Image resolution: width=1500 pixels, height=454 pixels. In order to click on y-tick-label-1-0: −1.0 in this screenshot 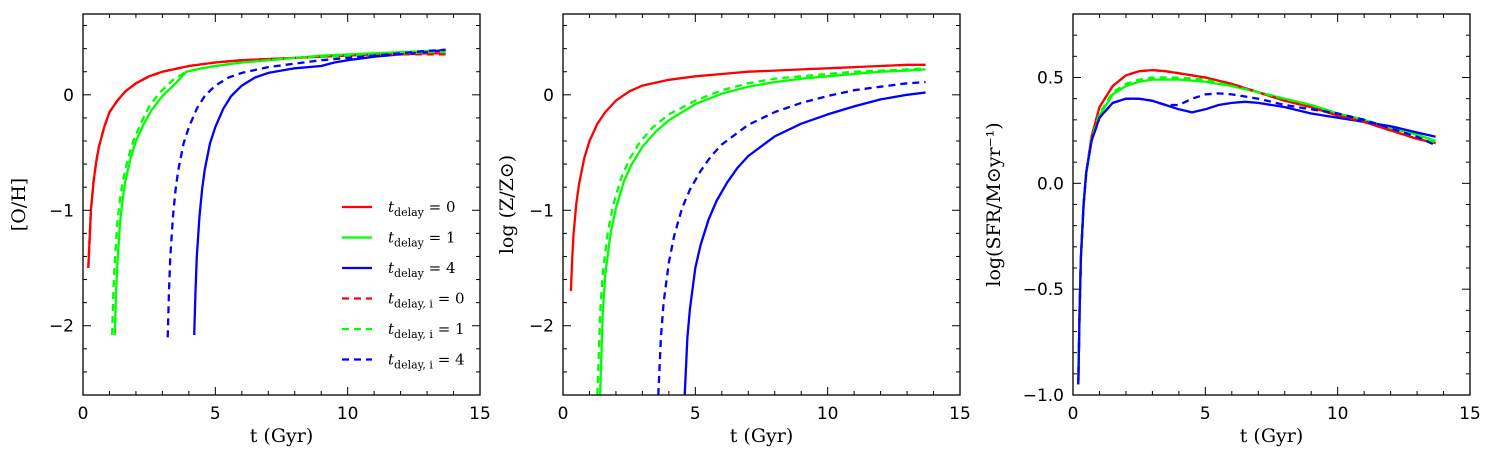, I will do `click(1043, 396)`.